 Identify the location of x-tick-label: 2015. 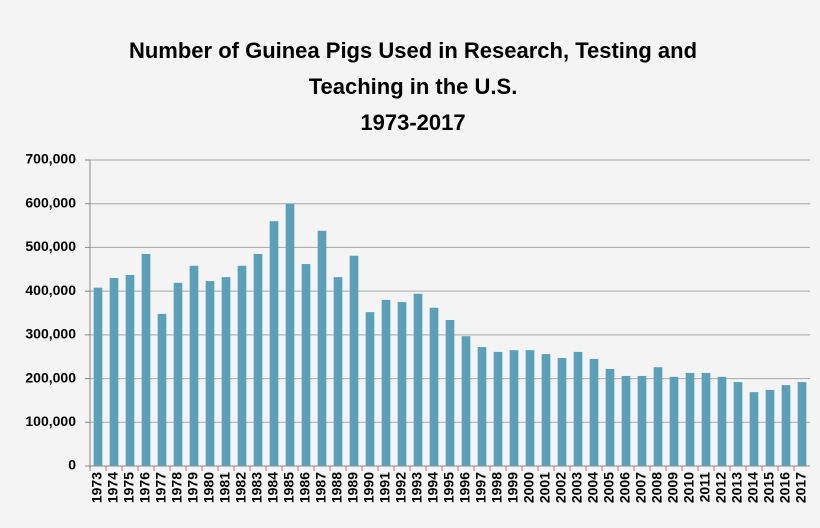
(769, 487).